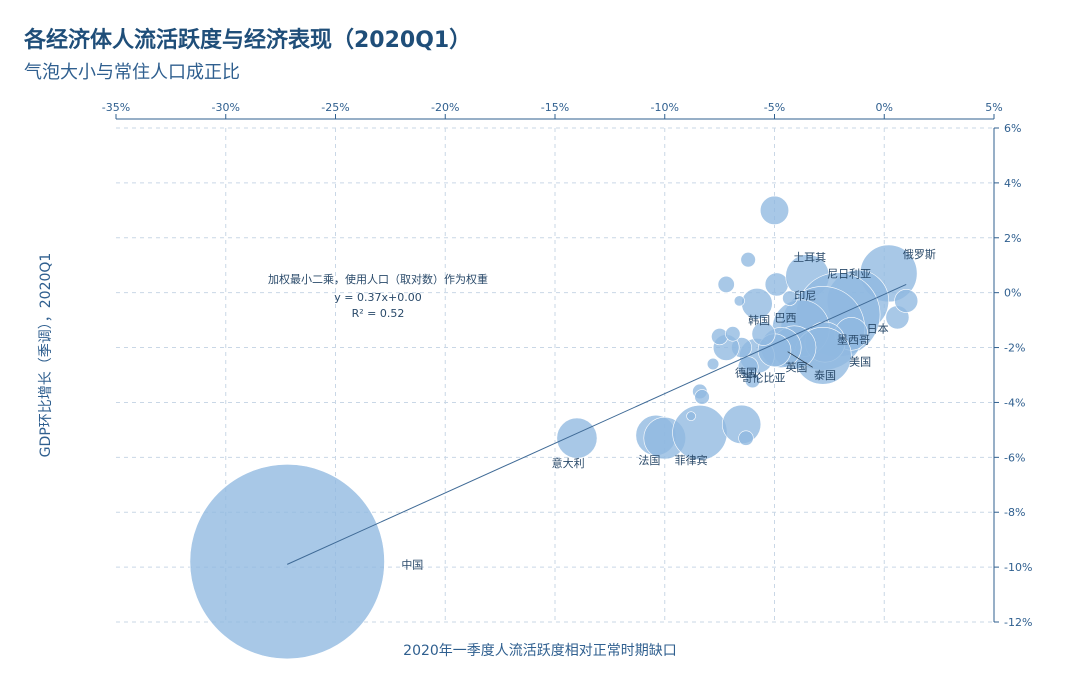  What do you see at coordinates (568, 463) in the screenshot?
I see `point-label: 意大利` at bounding box center [568, 463].